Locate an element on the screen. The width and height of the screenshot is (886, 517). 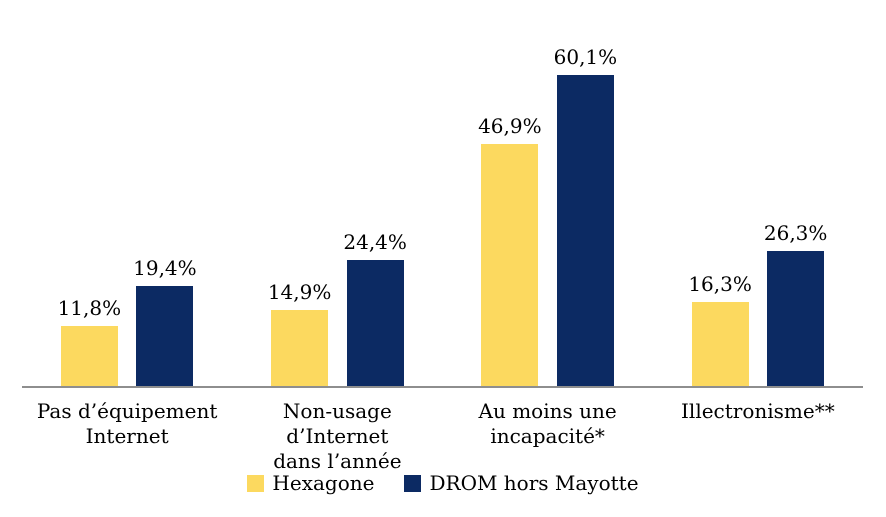
bar-wrap-drom-hors-mayotte-2: 24,4% is located at coordinates (375, 309).